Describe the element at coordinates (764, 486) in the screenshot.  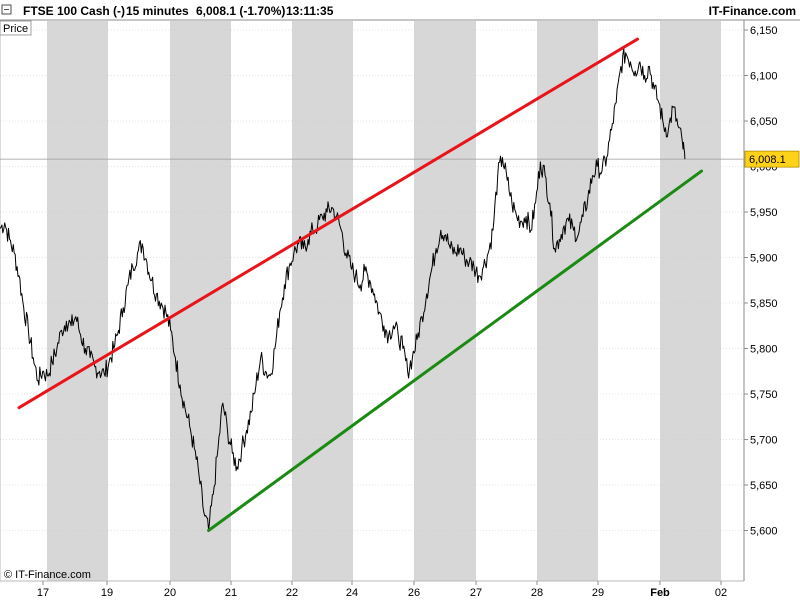
I see `y-tick-label: 5,650` at that location.